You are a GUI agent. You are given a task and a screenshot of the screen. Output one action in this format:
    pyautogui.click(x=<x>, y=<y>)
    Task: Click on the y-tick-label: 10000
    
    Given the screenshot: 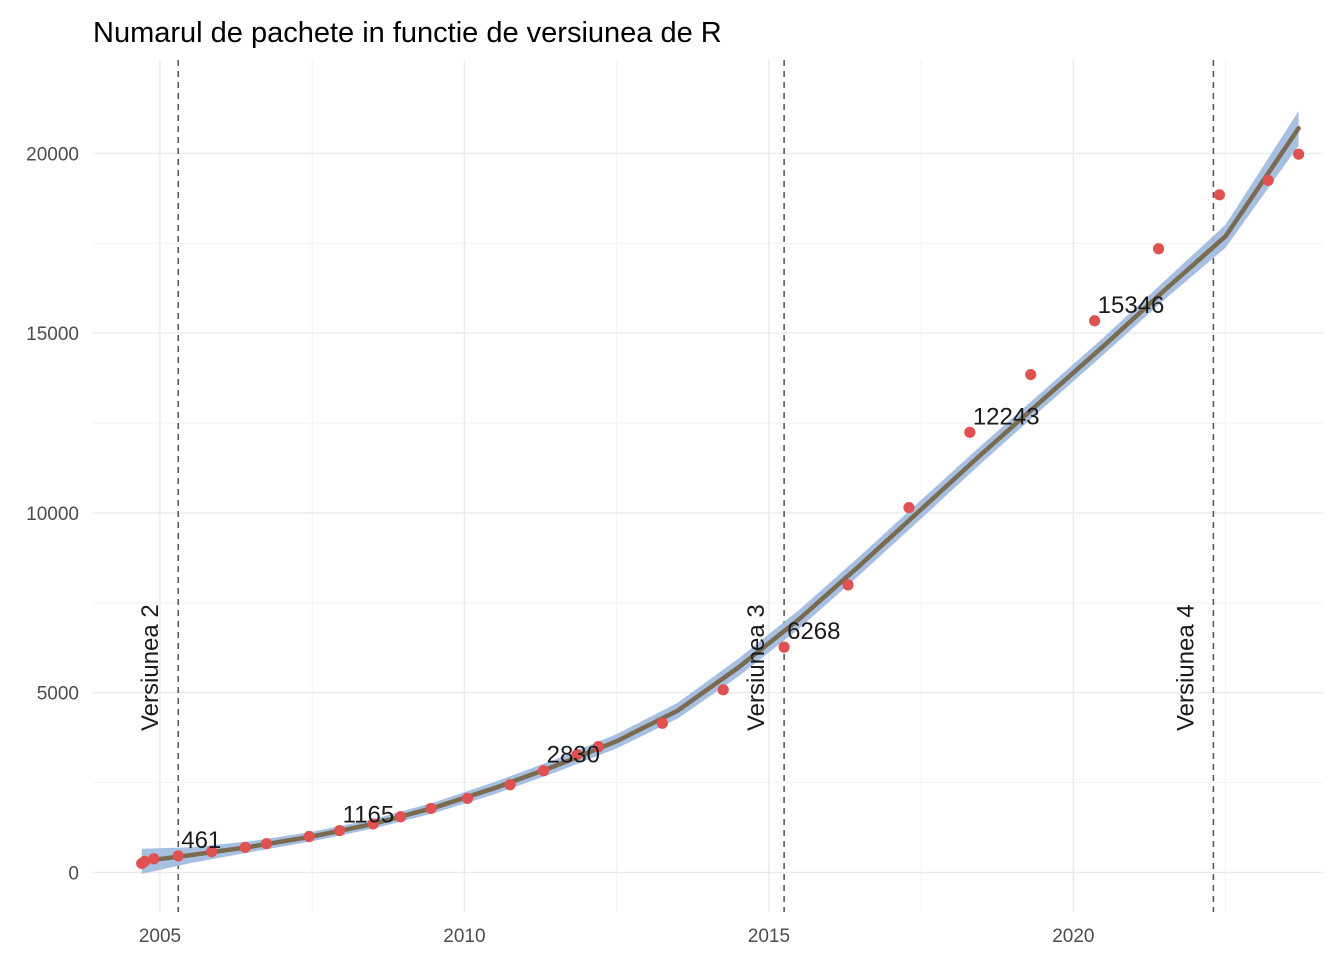 What is the action you would take?
    pyautogui.click(x=52, y=514)
    